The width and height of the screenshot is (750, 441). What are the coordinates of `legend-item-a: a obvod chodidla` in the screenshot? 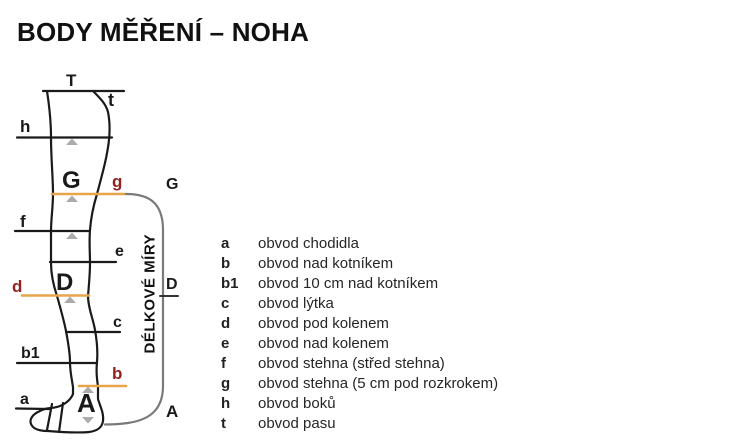 It's located at (359, 243).